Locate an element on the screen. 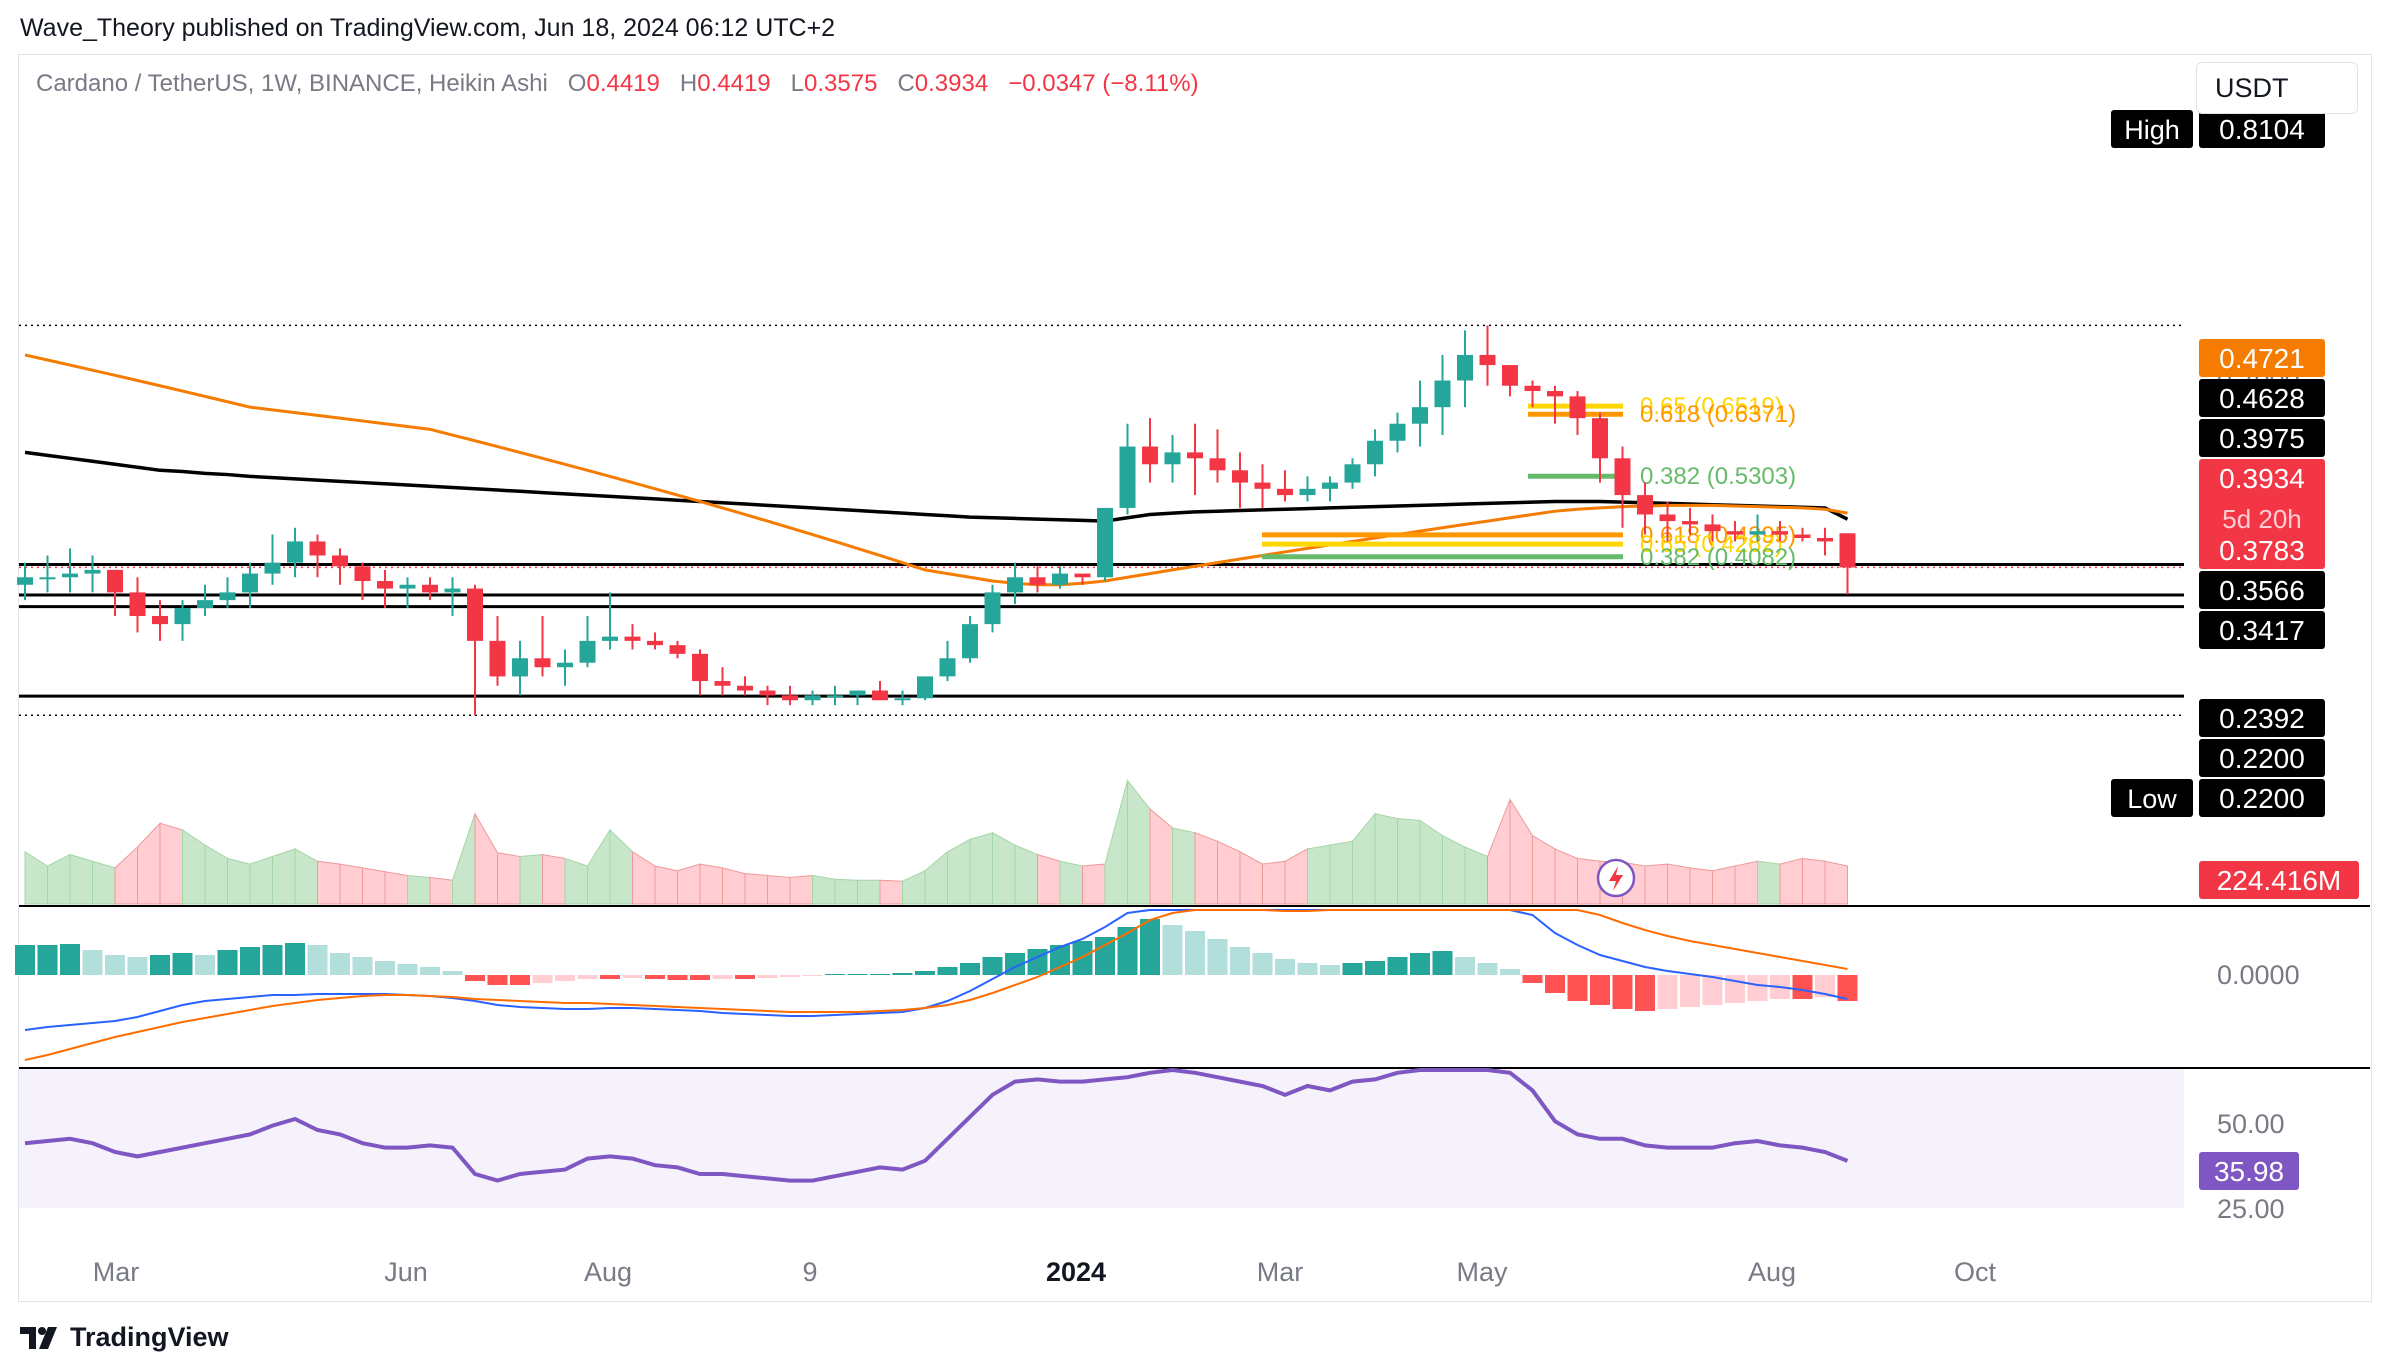  price-badge-value: 0.2200 is located at coordinates (2262, 798).